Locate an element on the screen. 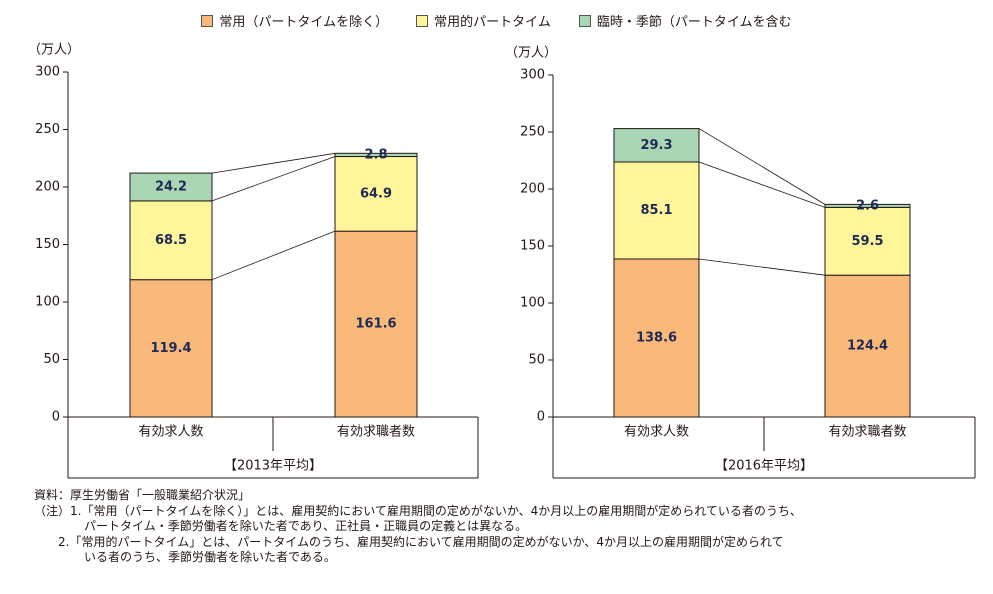 The width and height of the screenshot is (993, 594). chart1-period-label: 【2013年平均】 is located at coordinates (273, 466).